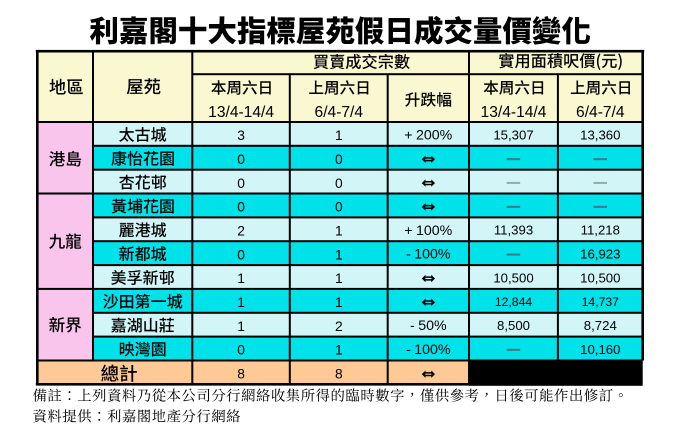 This screenshot has width=681, height=439. Describe the element at coordinates (600, 302) in the screenshot. I see `svg-text: 14,737` at that location.